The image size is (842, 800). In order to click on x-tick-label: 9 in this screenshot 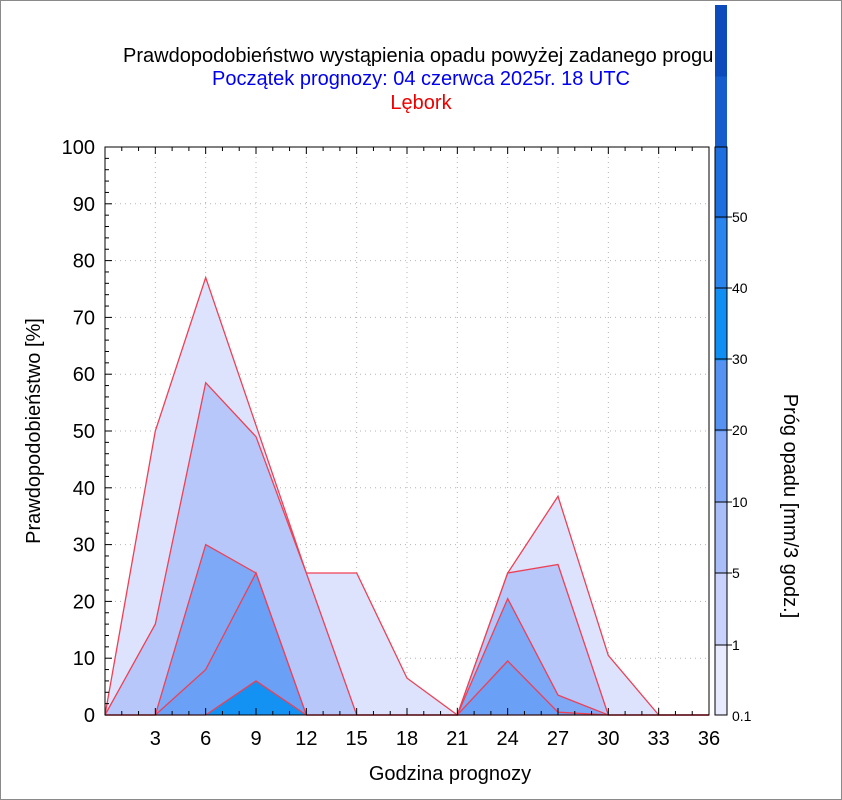, I will do `click(255, 739)`.